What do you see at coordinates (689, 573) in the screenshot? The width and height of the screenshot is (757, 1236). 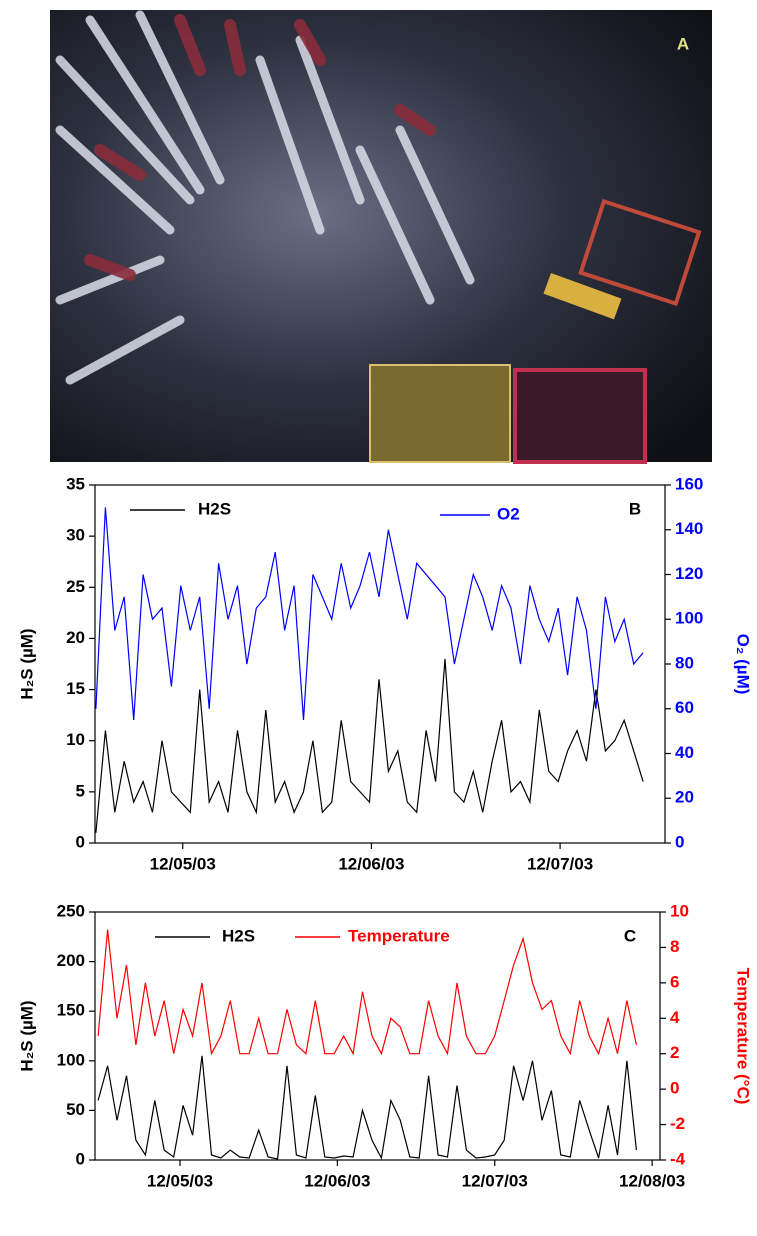 I see `y2-tick-label: 120` at bounding box center [689, 573].